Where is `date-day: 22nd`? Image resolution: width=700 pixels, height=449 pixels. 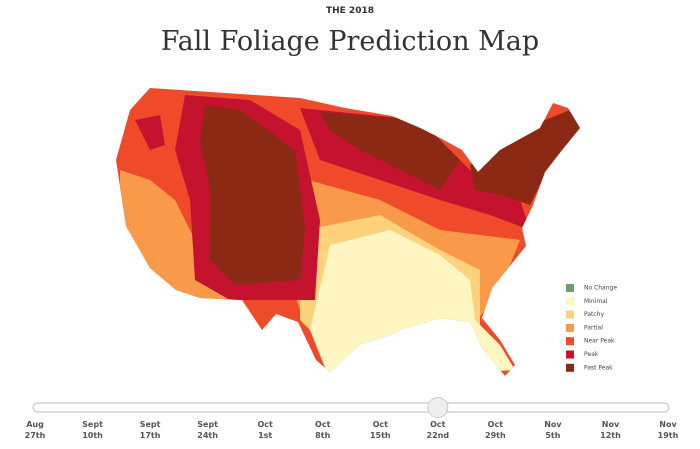 date-day: 22nd is located at coordinates (438, 435).